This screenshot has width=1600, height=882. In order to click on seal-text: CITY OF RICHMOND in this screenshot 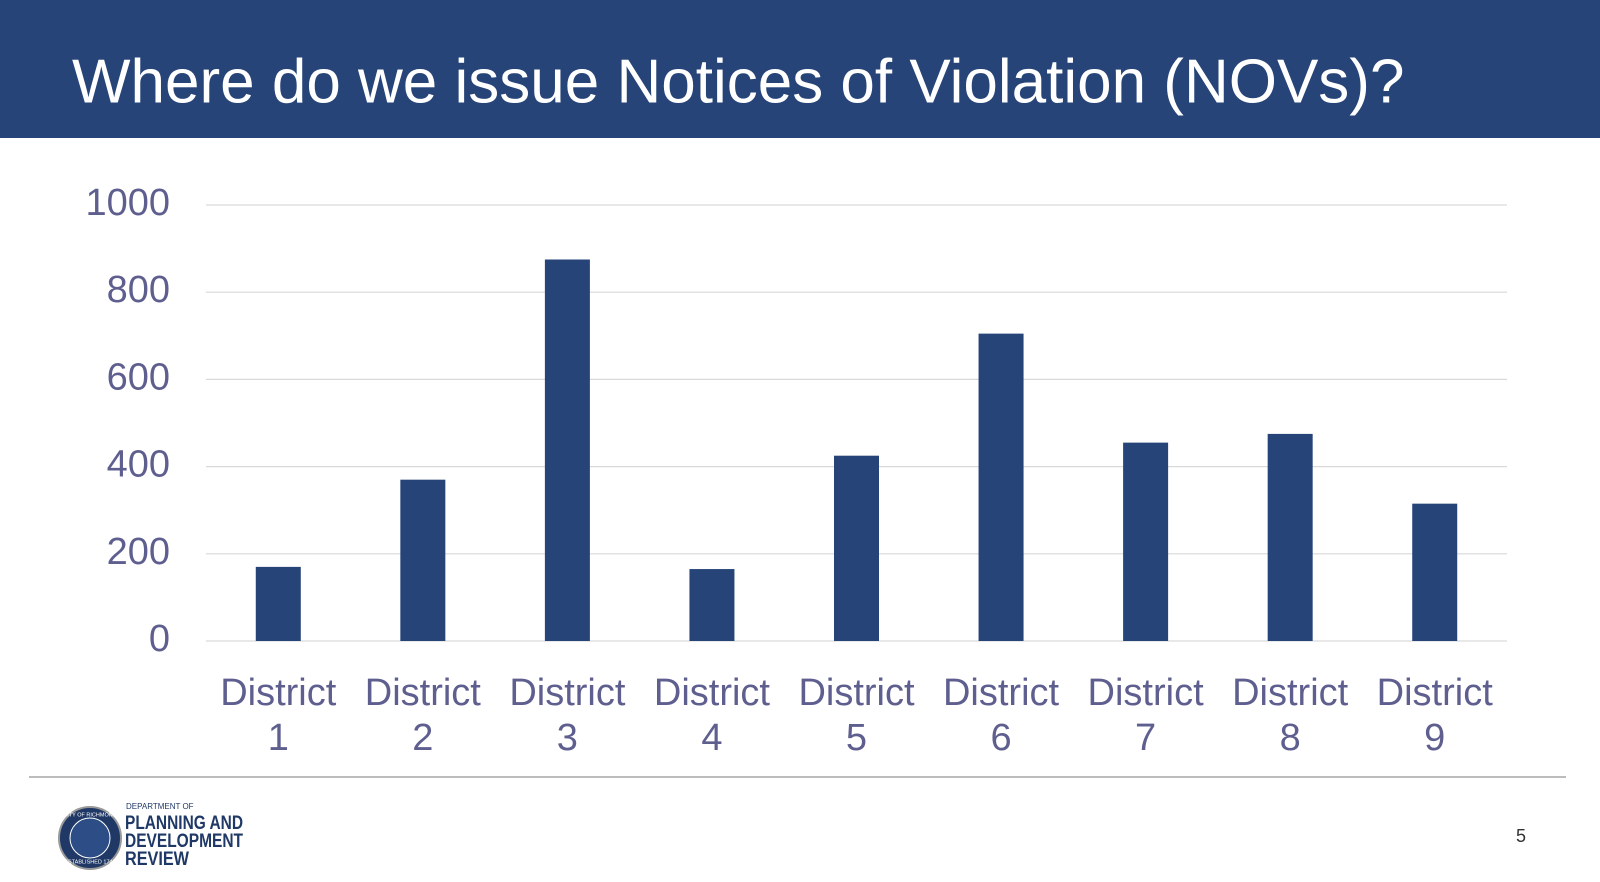, I will do `click(89, 815)`.